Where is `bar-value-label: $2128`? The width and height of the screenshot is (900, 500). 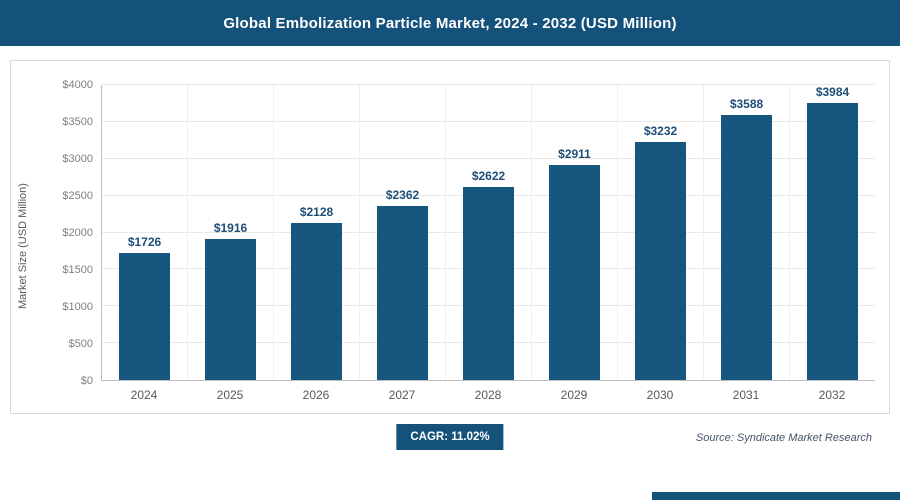 bar-value-label: $2128 is located at coordinates (316, 212).